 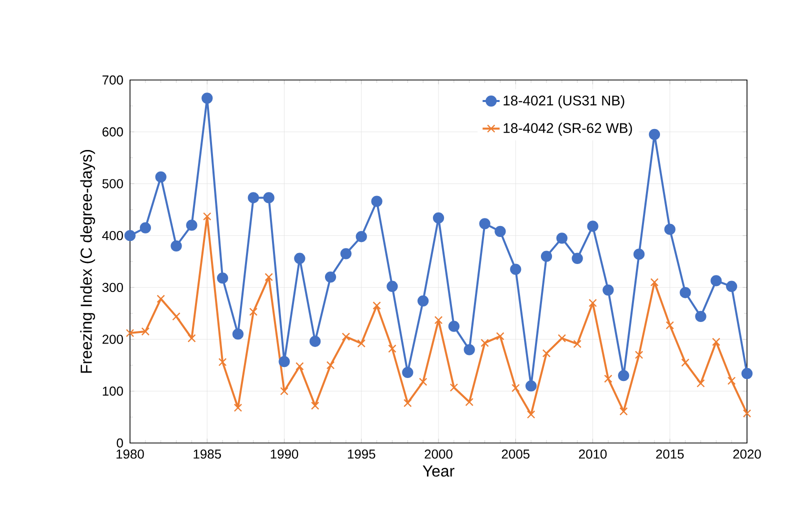 I want to click on y-tick-label: 700, so click(x=112, y=80).